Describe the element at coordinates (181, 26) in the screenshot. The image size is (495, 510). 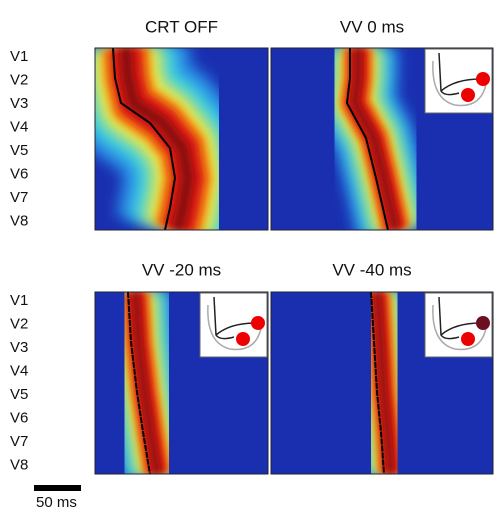
I see `panel-title: CRT OFF` at that location.